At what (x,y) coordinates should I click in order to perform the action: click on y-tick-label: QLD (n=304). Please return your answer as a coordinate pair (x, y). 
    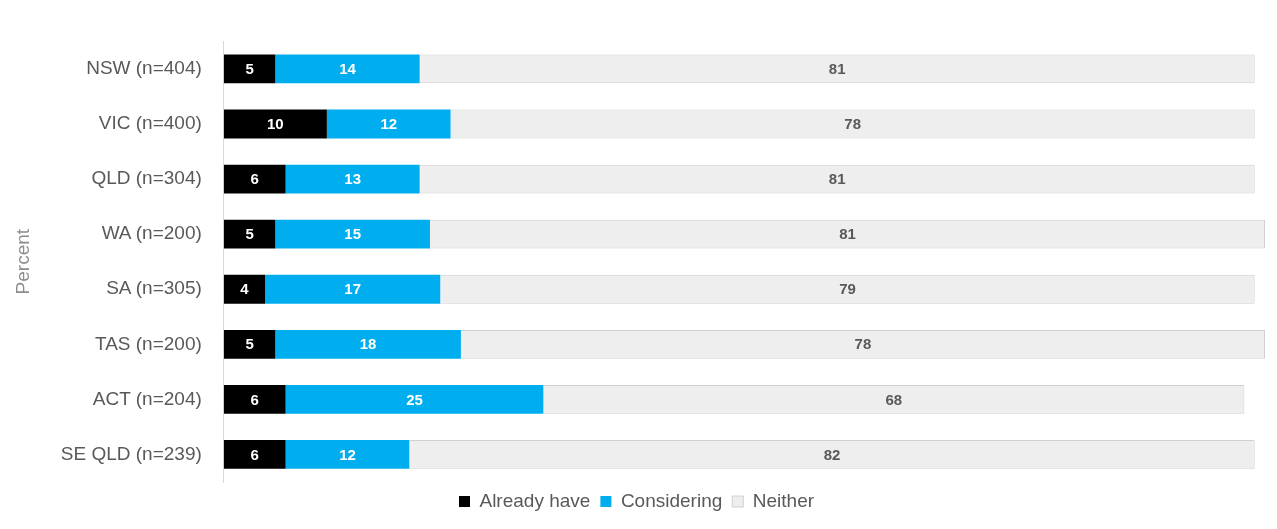
    Looking at the image, I should click on (146, 178).